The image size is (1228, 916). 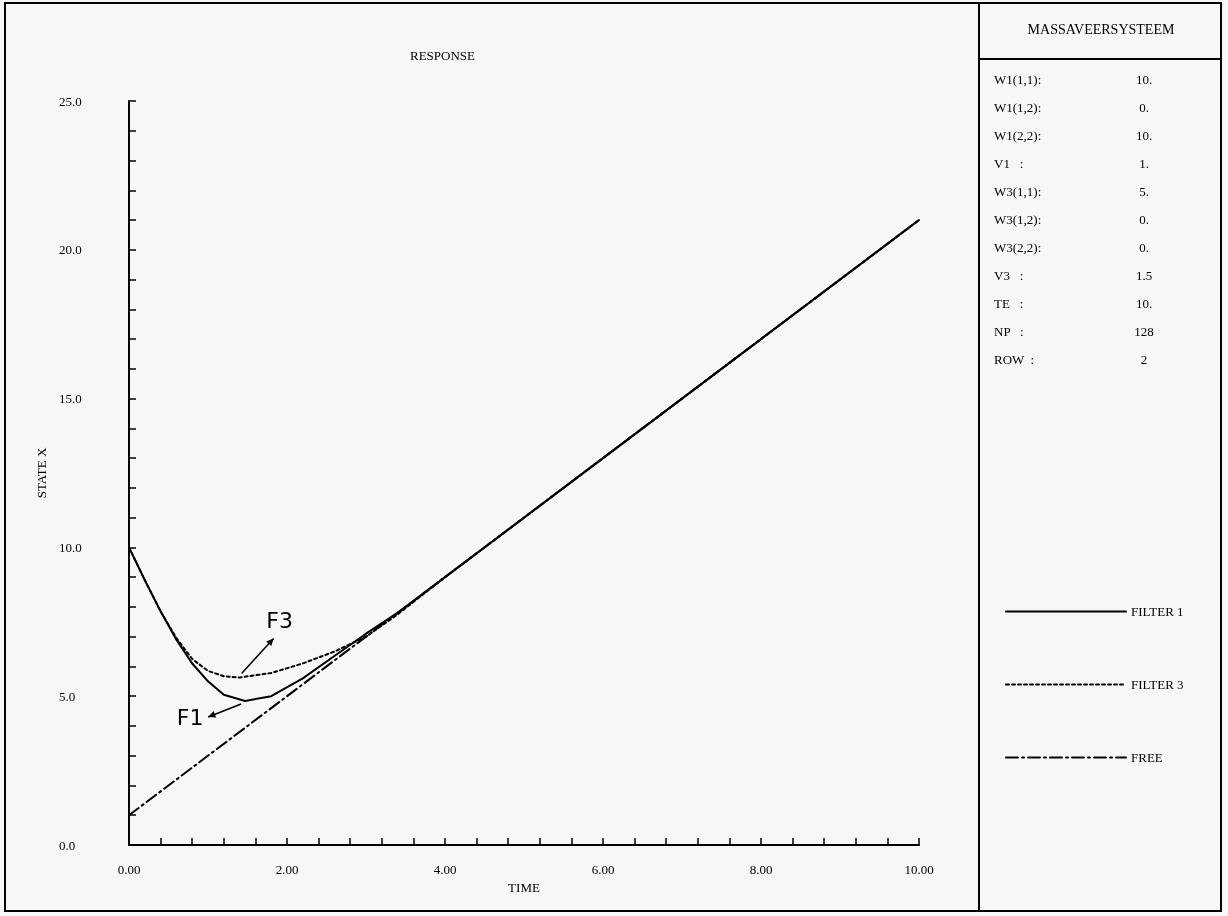 What do you see at coordinates (1009, 164) in the screenshot?
I see `text: V1 :` at bounding box center [1009, 164].